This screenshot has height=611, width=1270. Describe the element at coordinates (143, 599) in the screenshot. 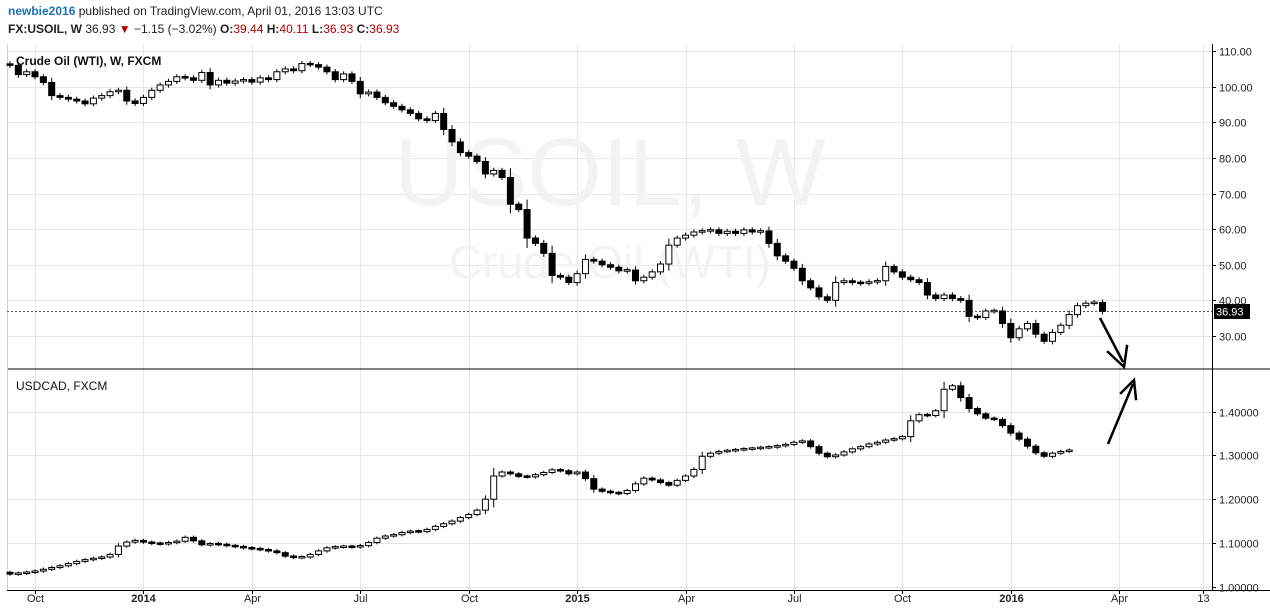

I see `x-tick-label: 2014` at that location.